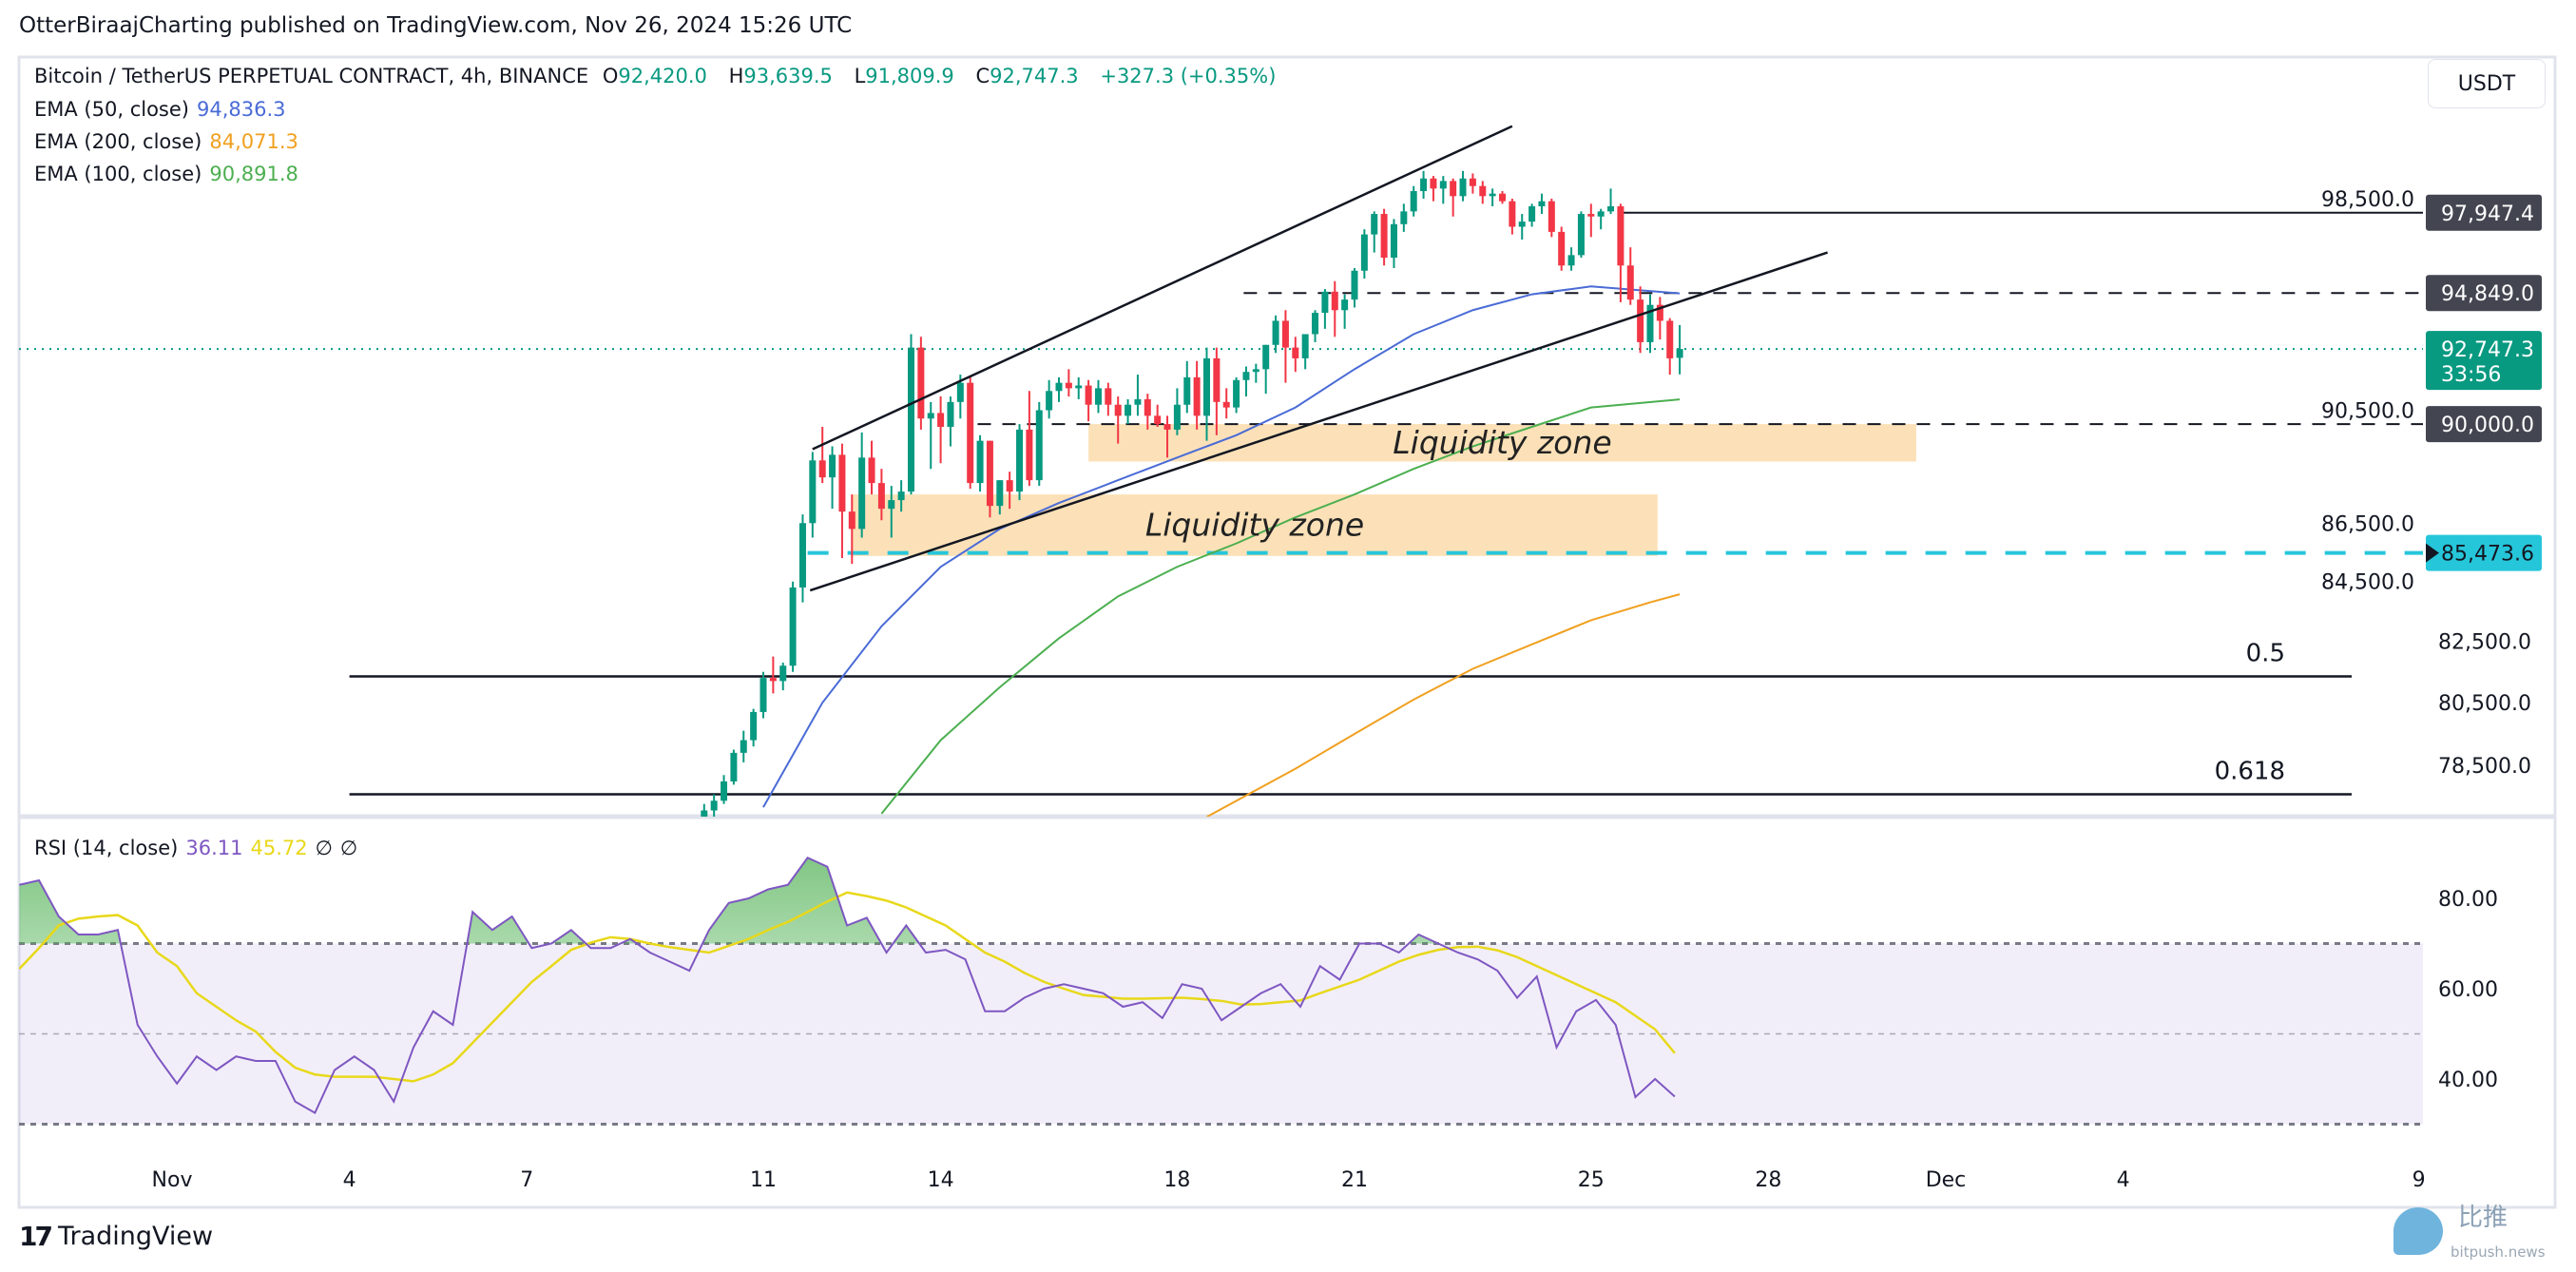 The width and height of the screenshot is (2576, 1272). I want to click on ema200-legend: EMA (200, close) 84,071.3, so click(170, 141).